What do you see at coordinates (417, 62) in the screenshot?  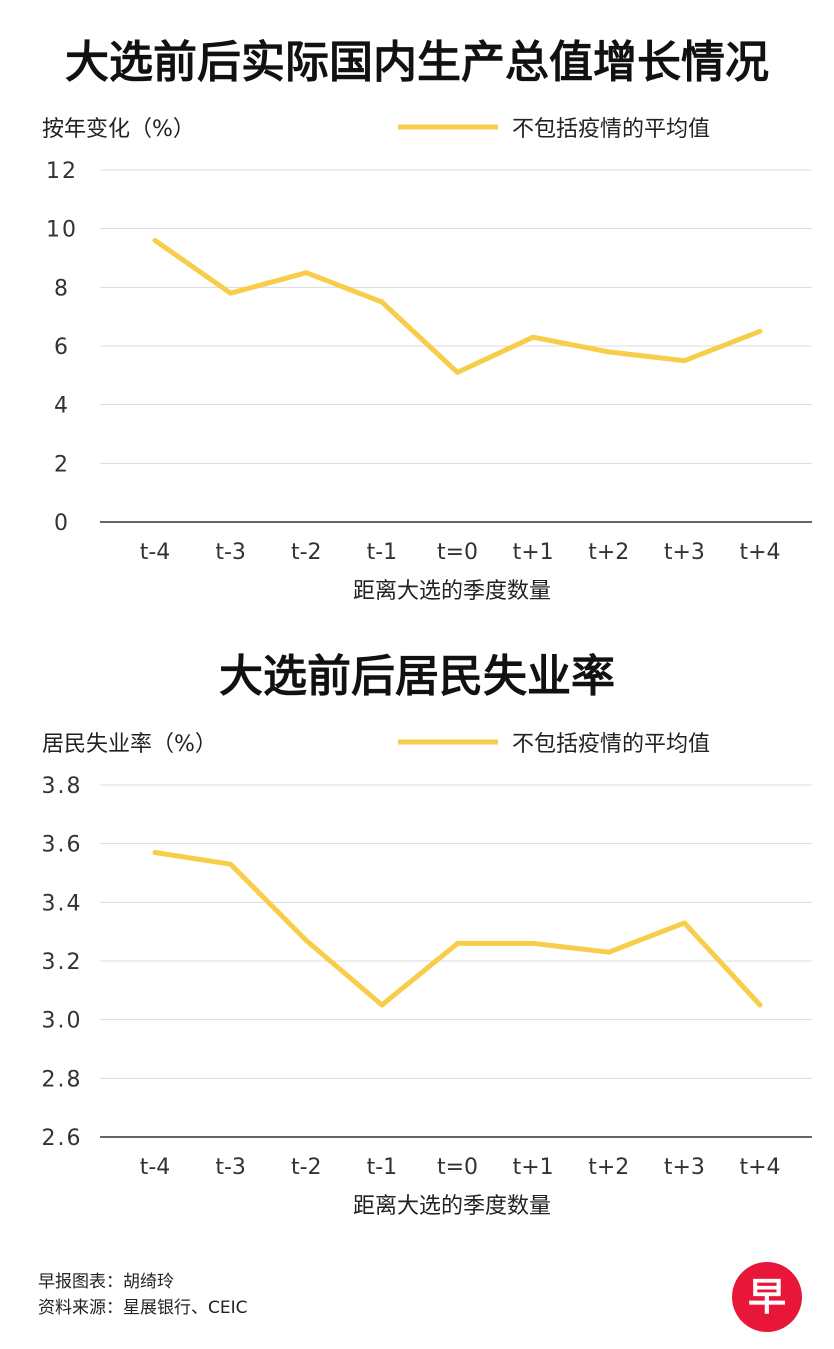 I see `chart-1-title: 大选前后实际国内生产总值增长情况` at bounding box center [417, 62].